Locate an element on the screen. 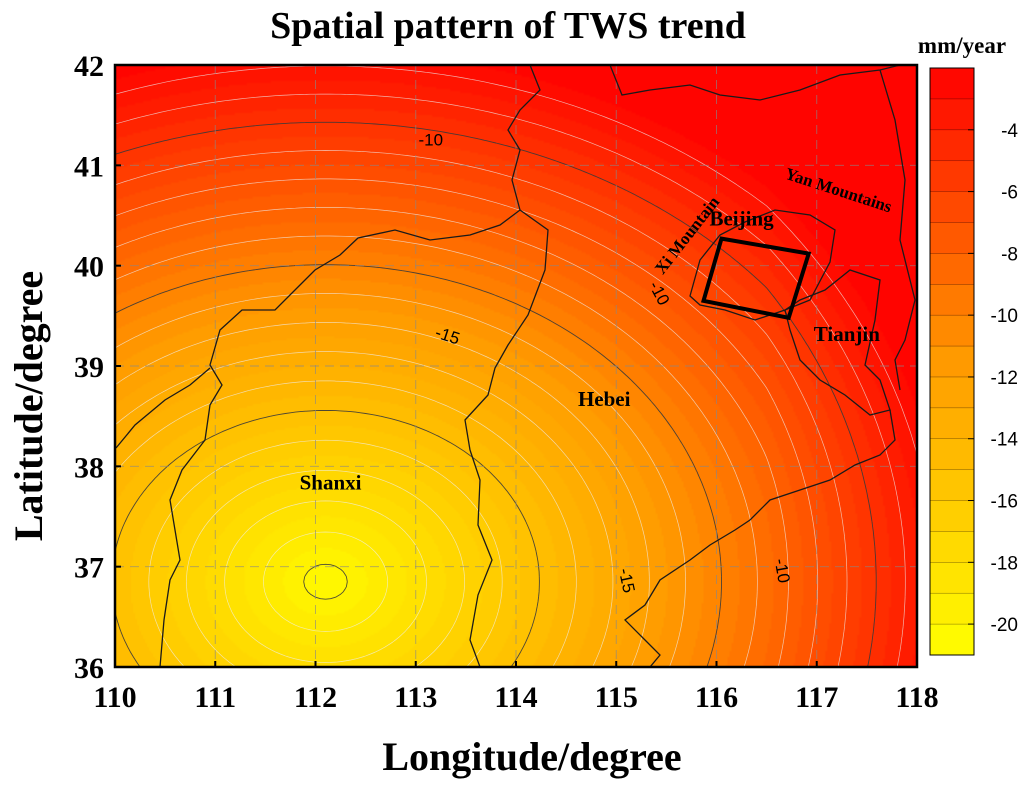 The image size is (1024, 785). colorbar-ticks: -4 -6 -8 -10 -12 -14 -16 -18 -20 is located at coordinates (993, 378).